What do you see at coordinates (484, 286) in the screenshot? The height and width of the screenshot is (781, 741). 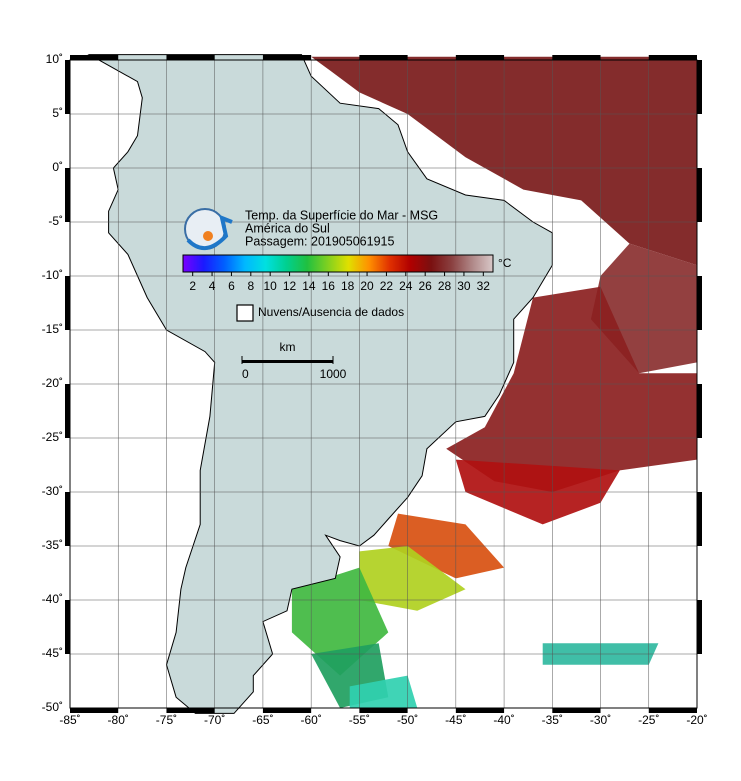 I see `colorbar-tick-label: 32` at bounding box center [484, 286].